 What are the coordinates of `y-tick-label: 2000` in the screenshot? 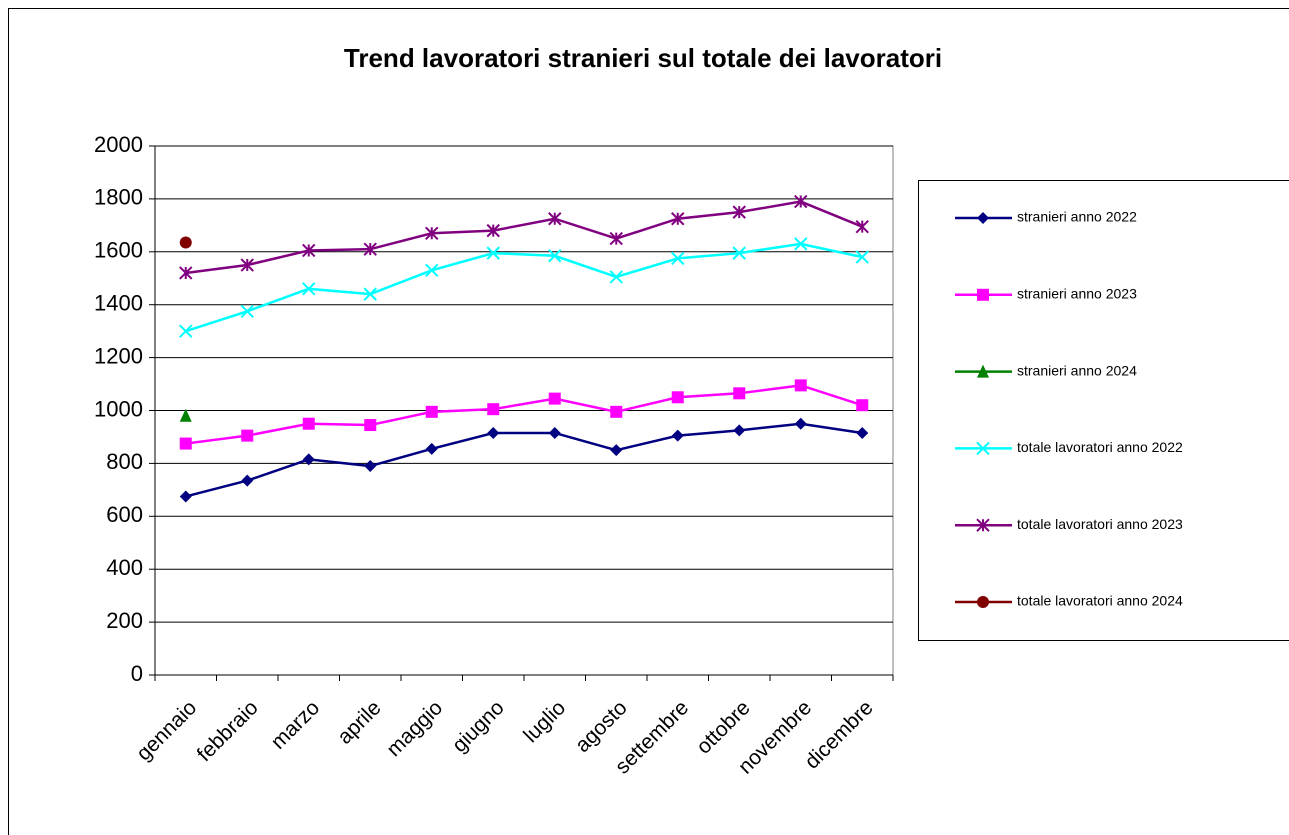 It's located at (118, 144).